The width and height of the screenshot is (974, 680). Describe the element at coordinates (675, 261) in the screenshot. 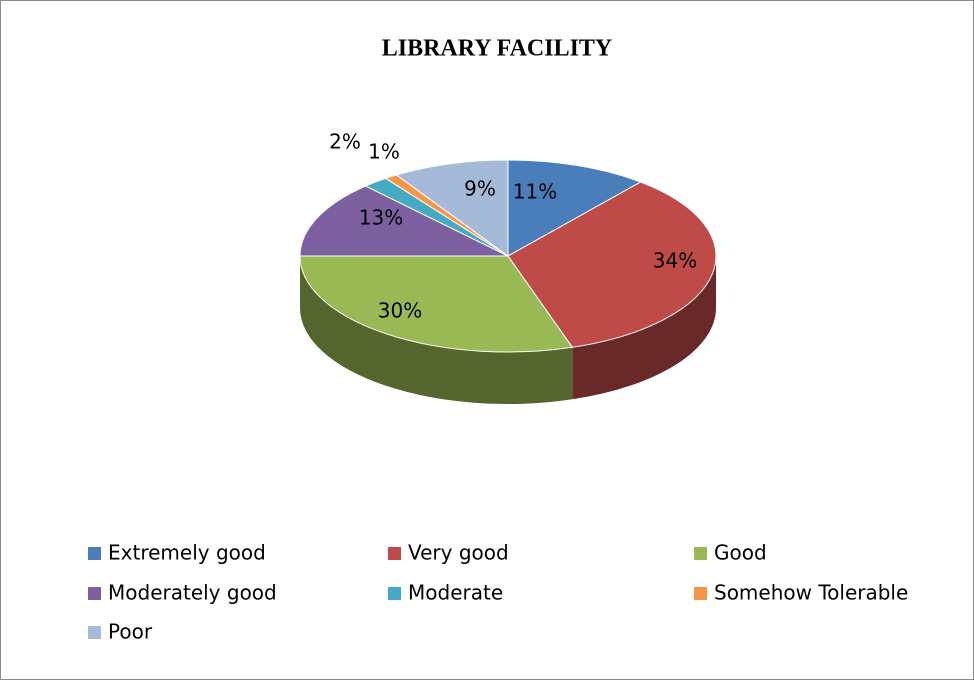

I see `data-label: 34%` at that location.